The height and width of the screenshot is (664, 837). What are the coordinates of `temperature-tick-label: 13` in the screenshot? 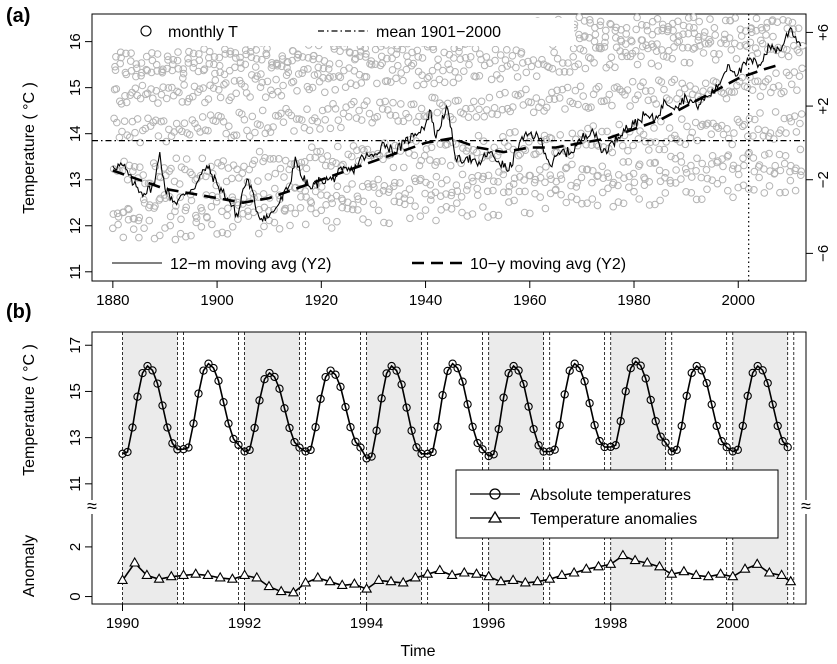 It's located at (75, 437).